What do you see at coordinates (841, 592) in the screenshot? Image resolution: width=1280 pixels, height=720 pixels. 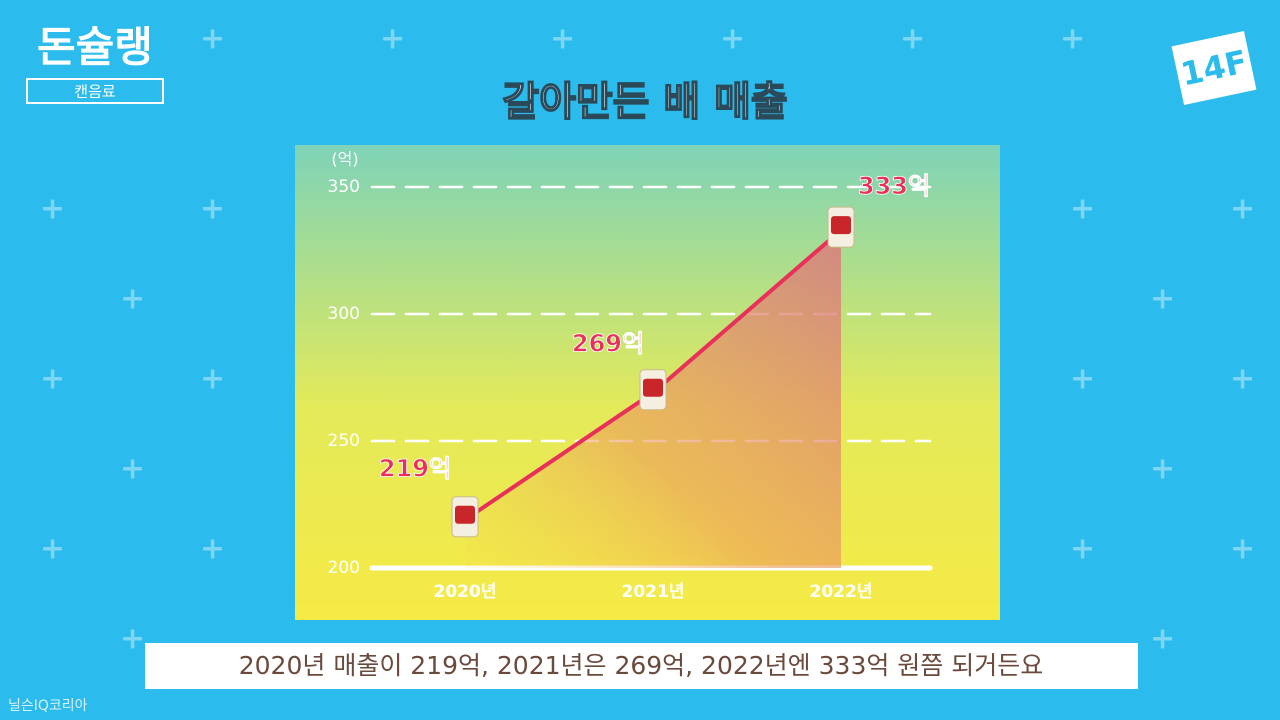 I see `x-tick-label: 2022년` at bounding box center [841, 592].